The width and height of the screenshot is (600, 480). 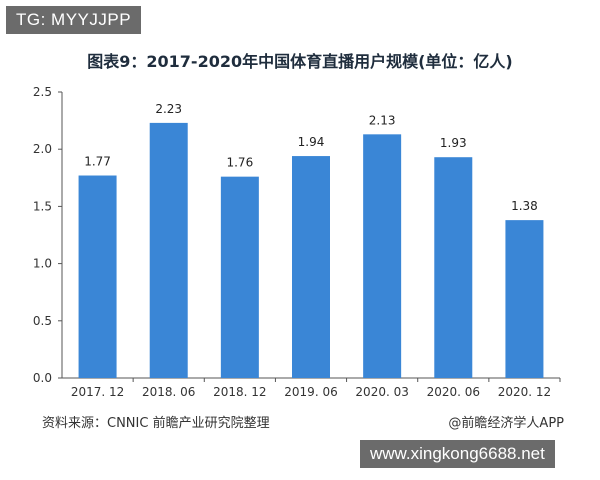 What do you see at coordinates (42, 206) in the screenshot?
I see `y-tick-label: 1.5` at bounding box center [42, 206].